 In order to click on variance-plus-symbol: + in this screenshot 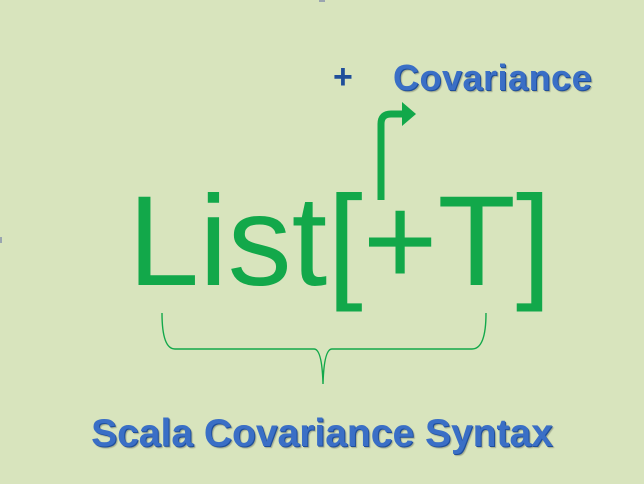, I will do `click(343, 77)`.